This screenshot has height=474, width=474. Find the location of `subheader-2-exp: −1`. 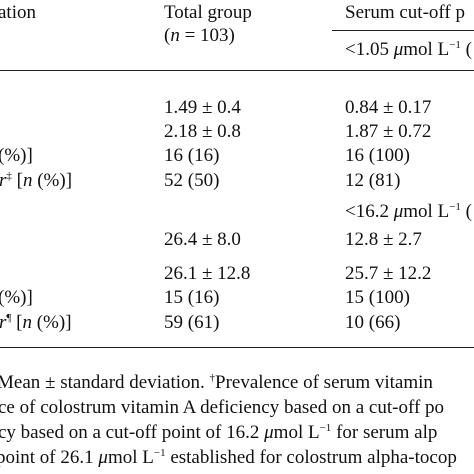

subheader-2-exp: −1 is located at coordinates (455, 207).